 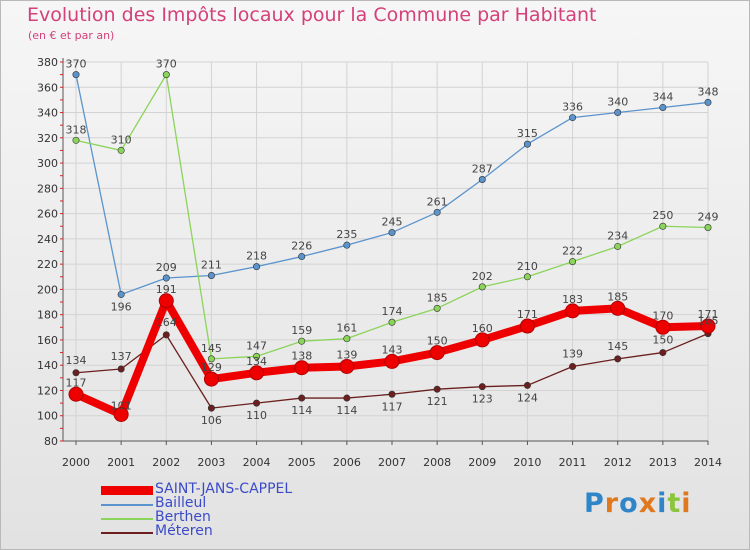 What do you see at coordinates (437, 462) in the screenshot?
I see `x-tick-label: 2008` at bounding box center [437, 462].